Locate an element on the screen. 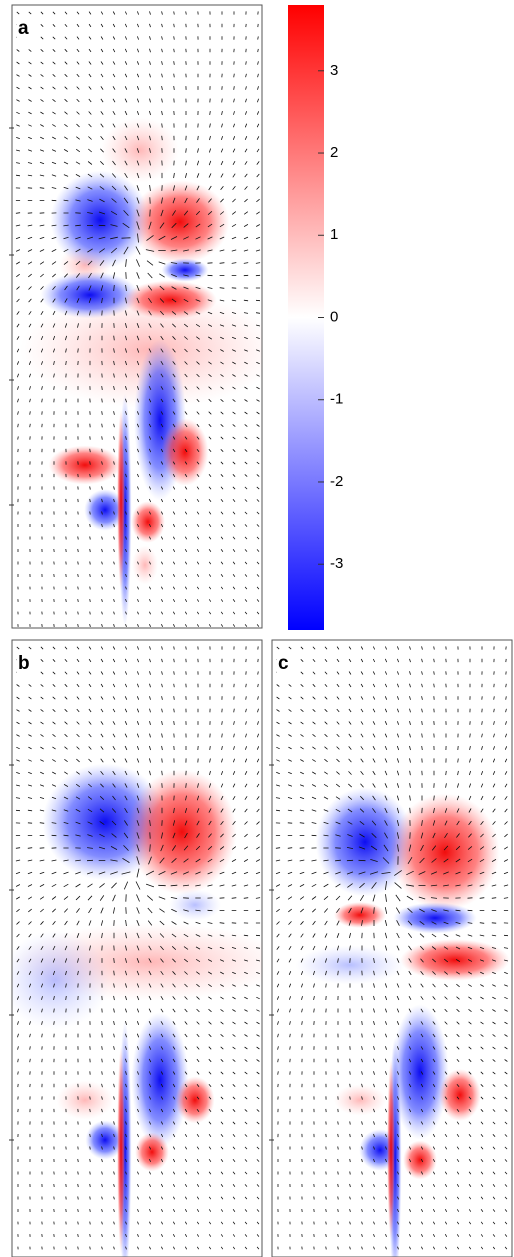 Image resolution: width=514 pixels, height=1257 pixels. colorbar-tick-label: 3 is located at coordinates (334, 70).